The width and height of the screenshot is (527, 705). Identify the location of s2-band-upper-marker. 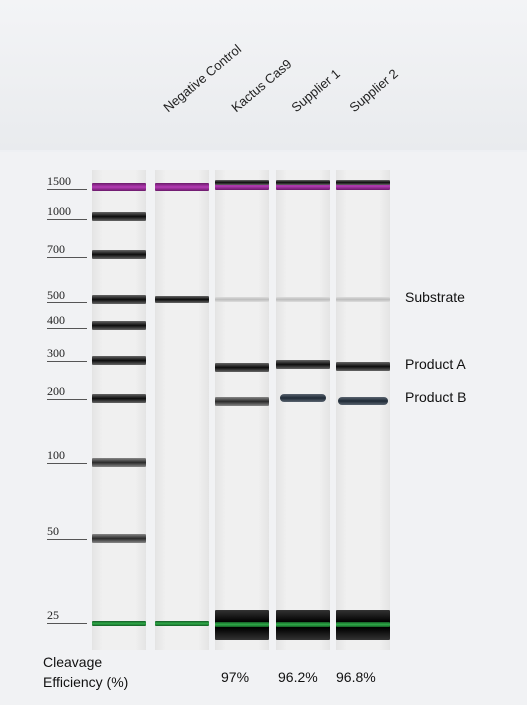
(363, 186).